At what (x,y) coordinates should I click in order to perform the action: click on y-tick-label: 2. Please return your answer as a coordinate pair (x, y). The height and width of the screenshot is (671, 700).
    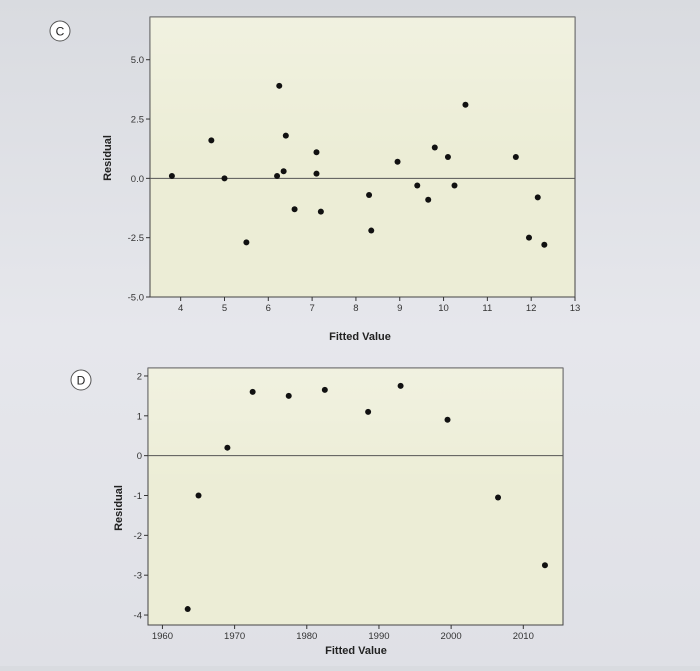
    Looking at the image, I should click on (139, 376).